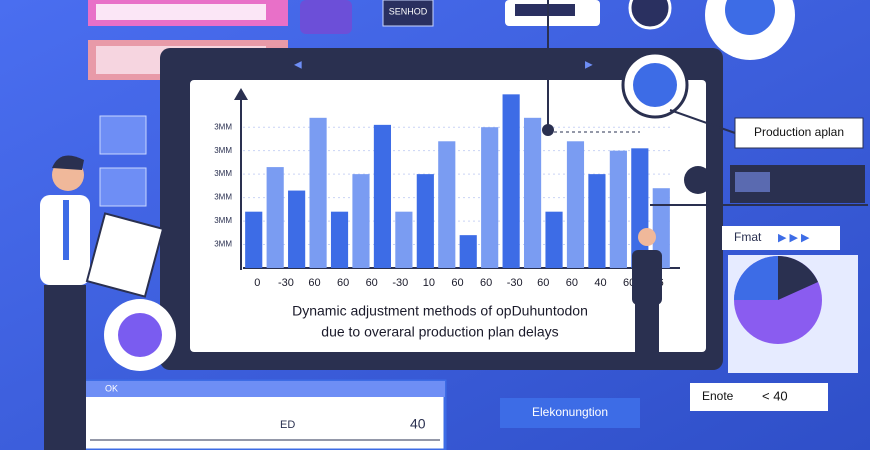  Describe the element at coordinates (287, 425) in the screenshot. I see `gauge-left: ED` at that location.